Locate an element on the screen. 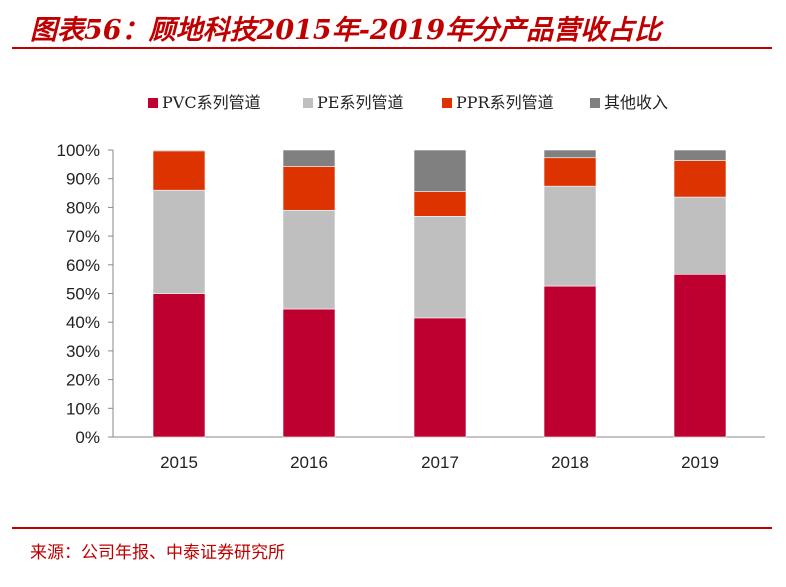 The width and height of the screenshot is (786, 587). y-tick-label: 90% is located at coordinates (83, 179).